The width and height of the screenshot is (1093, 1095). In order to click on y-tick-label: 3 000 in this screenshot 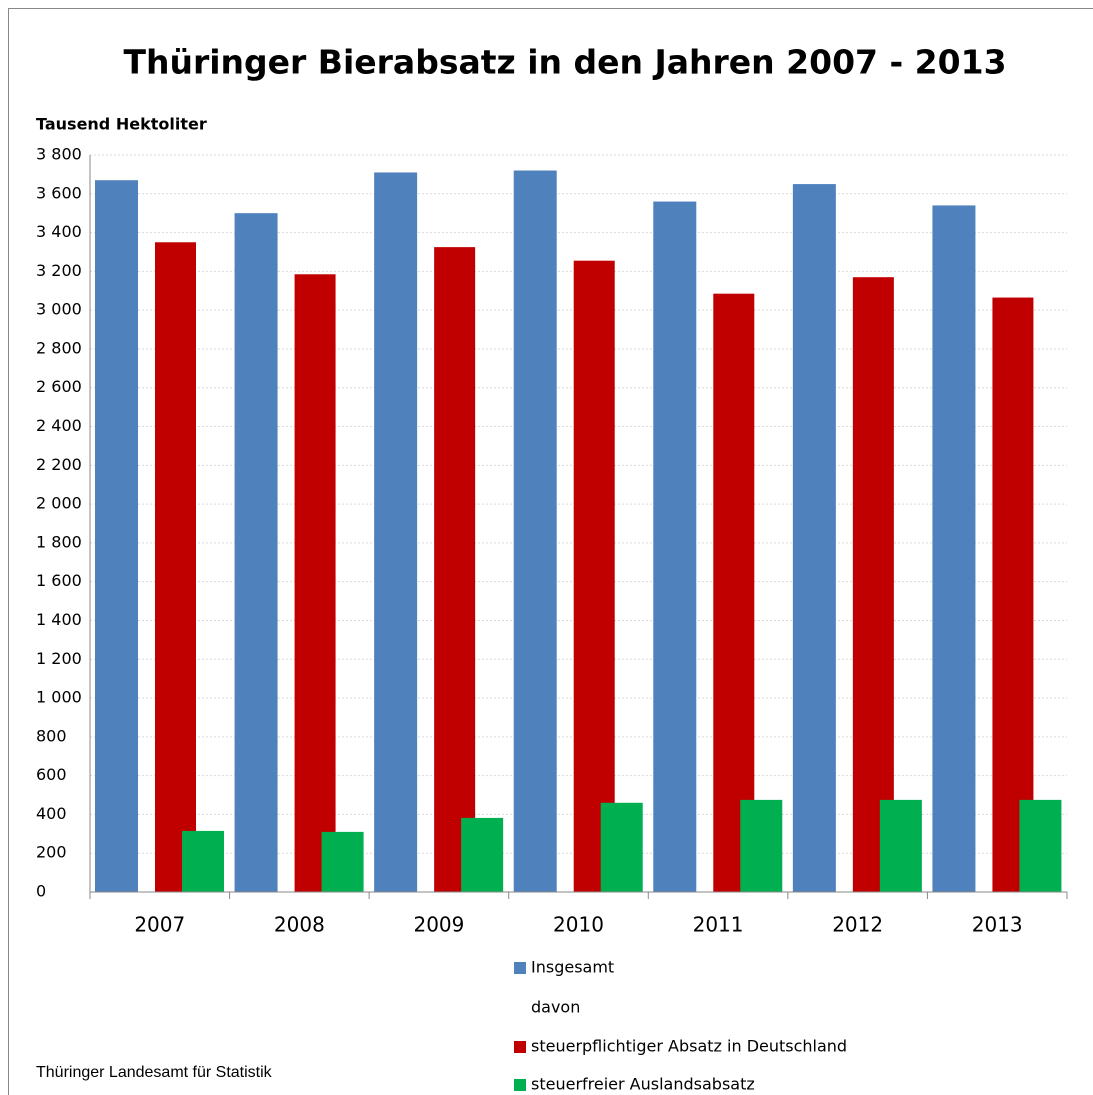, I will do `click(59, 309)`.